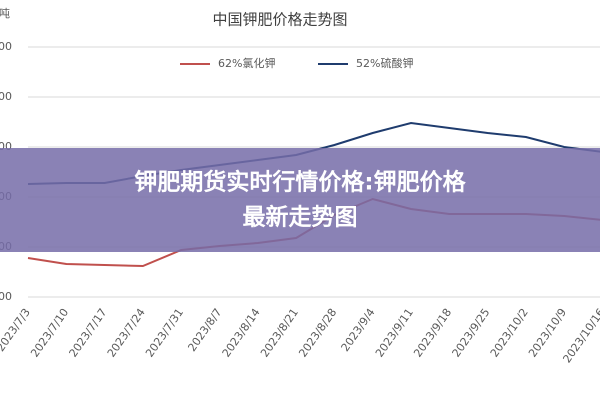 This screenshot has width=600, height=400. I want to click on x-tick-label: 2023/7/17, so click(88, 333).